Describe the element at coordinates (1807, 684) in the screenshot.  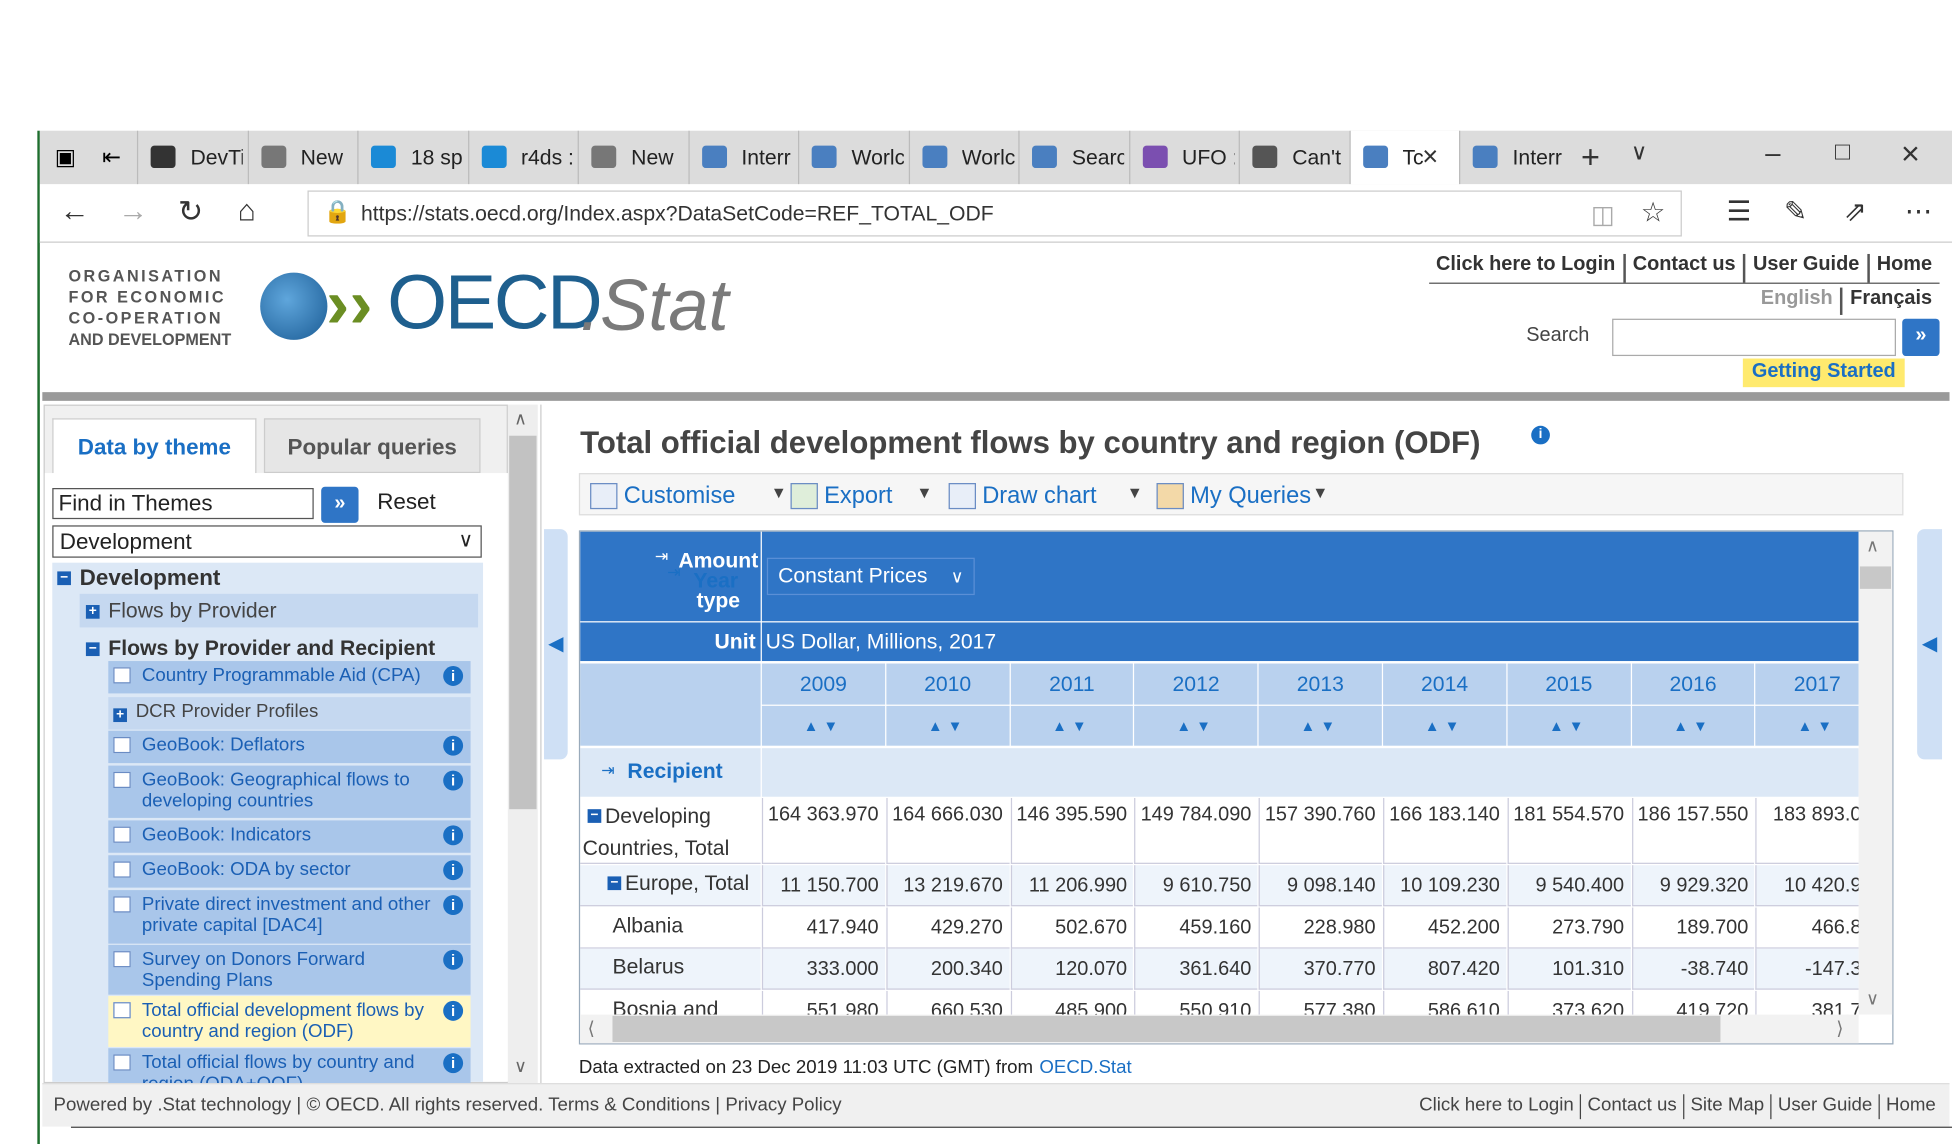
I see `year-column-header: 2017` at that location.